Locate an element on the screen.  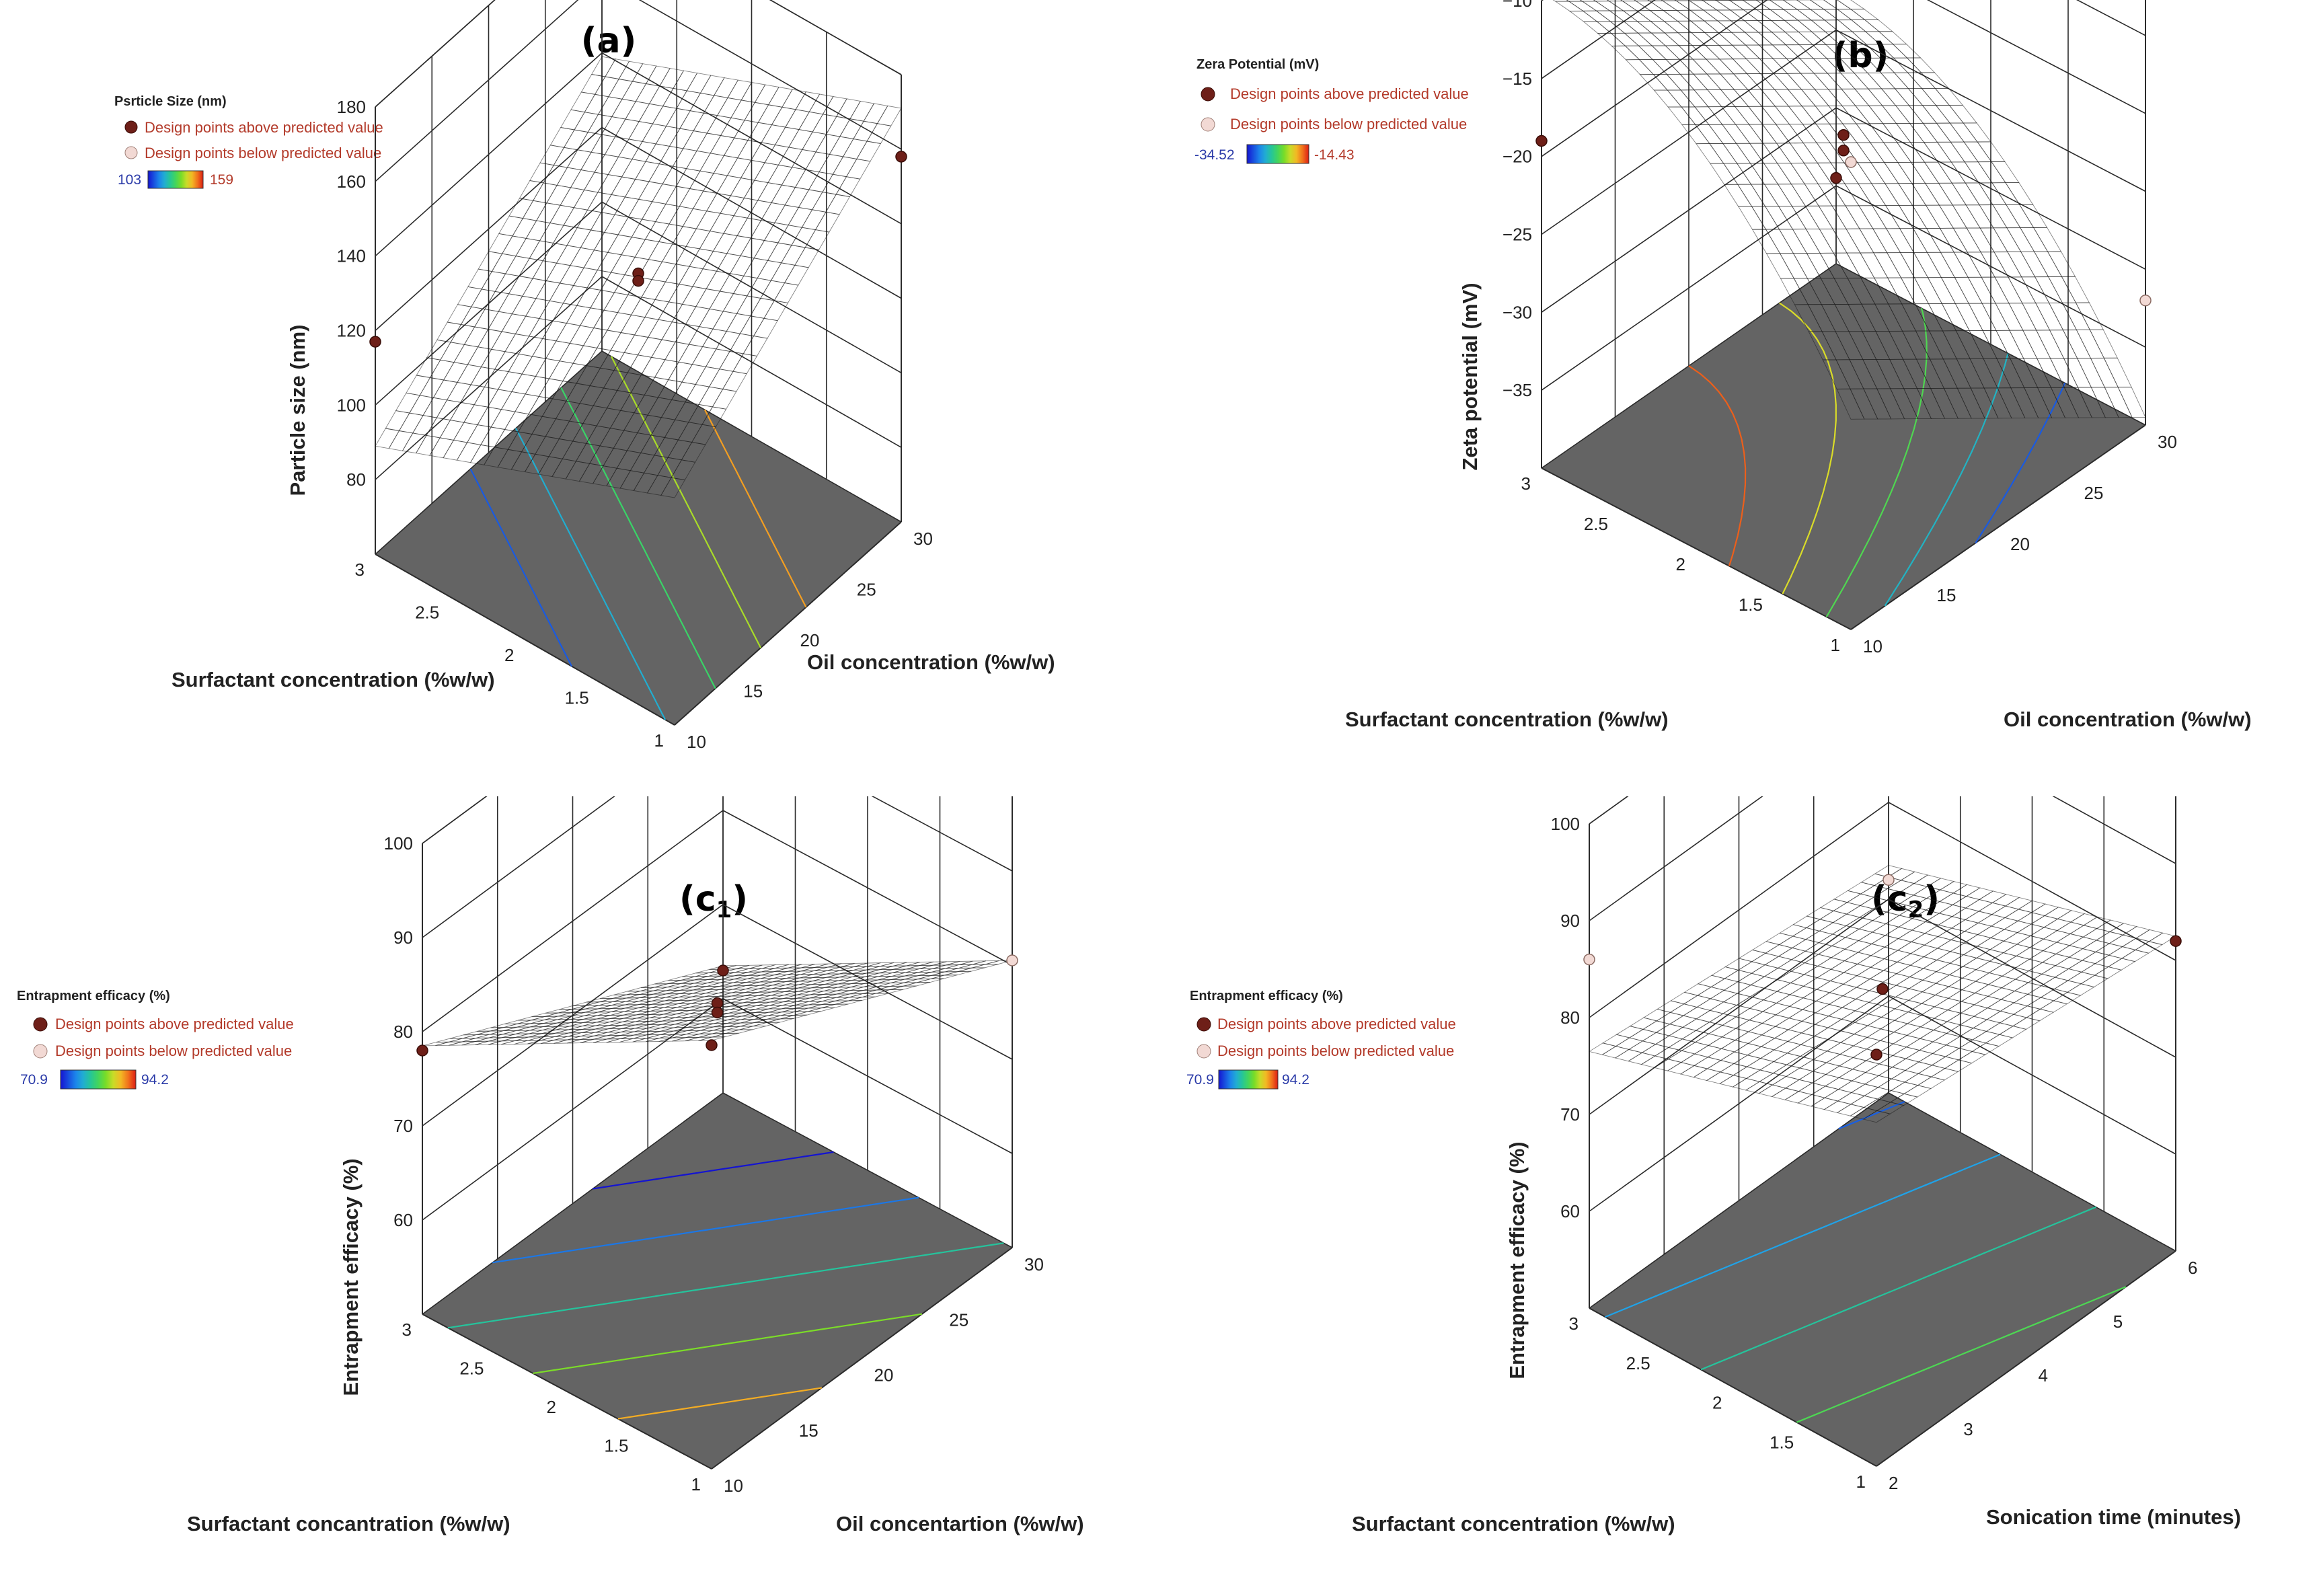
legend-a-above-marker is located at coordinates (131, 127).